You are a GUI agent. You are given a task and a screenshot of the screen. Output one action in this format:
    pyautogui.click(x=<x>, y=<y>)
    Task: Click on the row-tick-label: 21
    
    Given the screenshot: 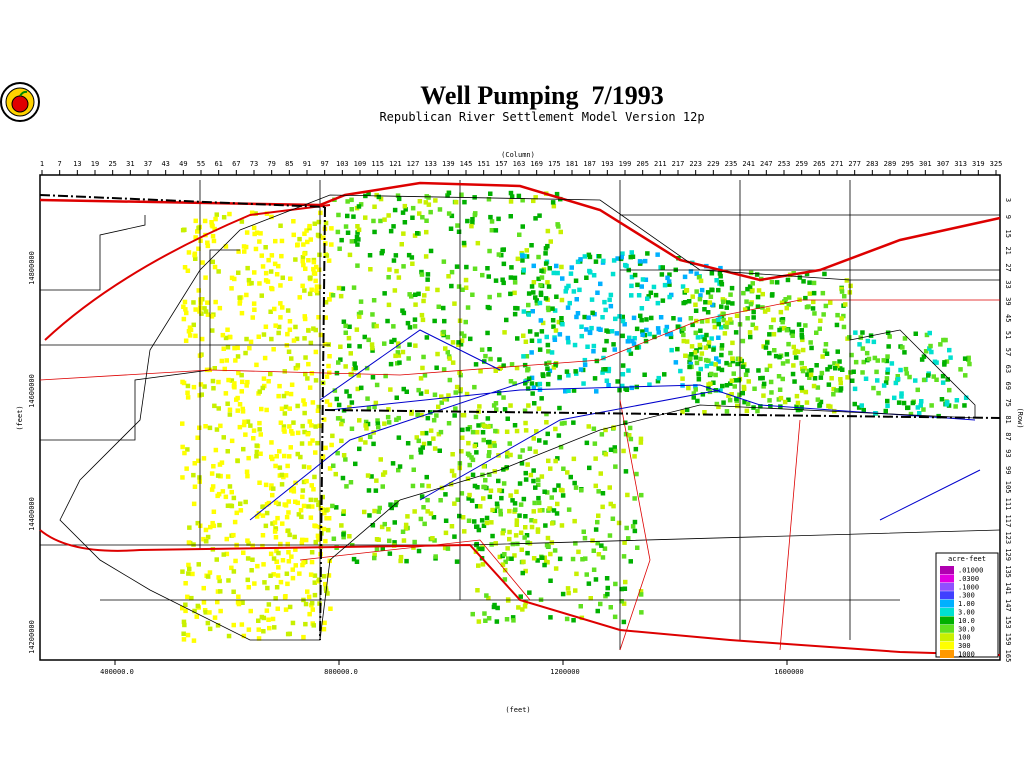 What is the action you would take?
    pyautogui.click(x=1008, y=250)
    